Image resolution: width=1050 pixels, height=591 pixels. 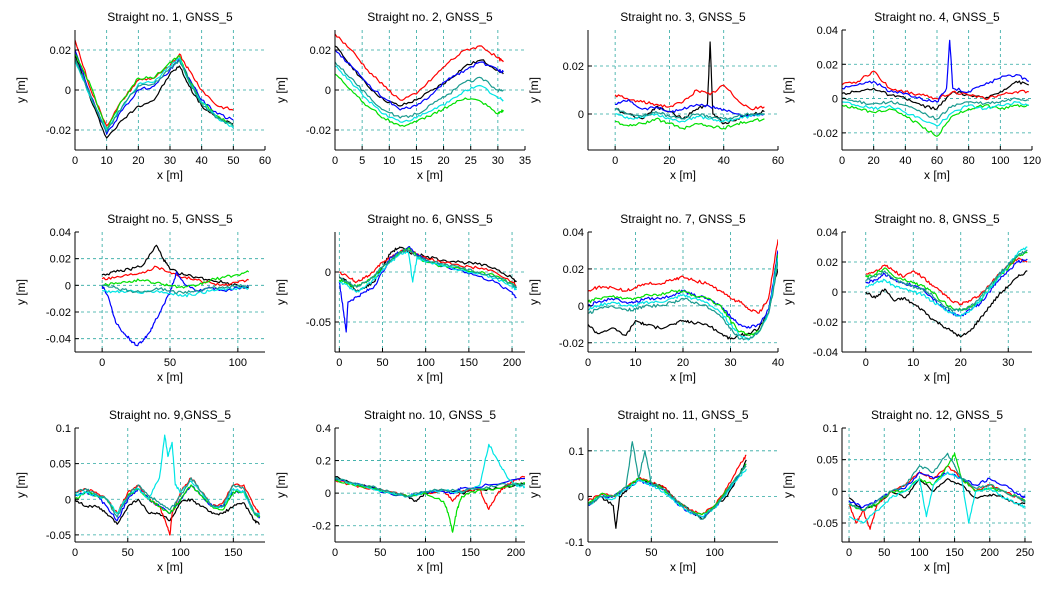 I want to click on y-tick-label: 0.4, so click(x=323, y=429).